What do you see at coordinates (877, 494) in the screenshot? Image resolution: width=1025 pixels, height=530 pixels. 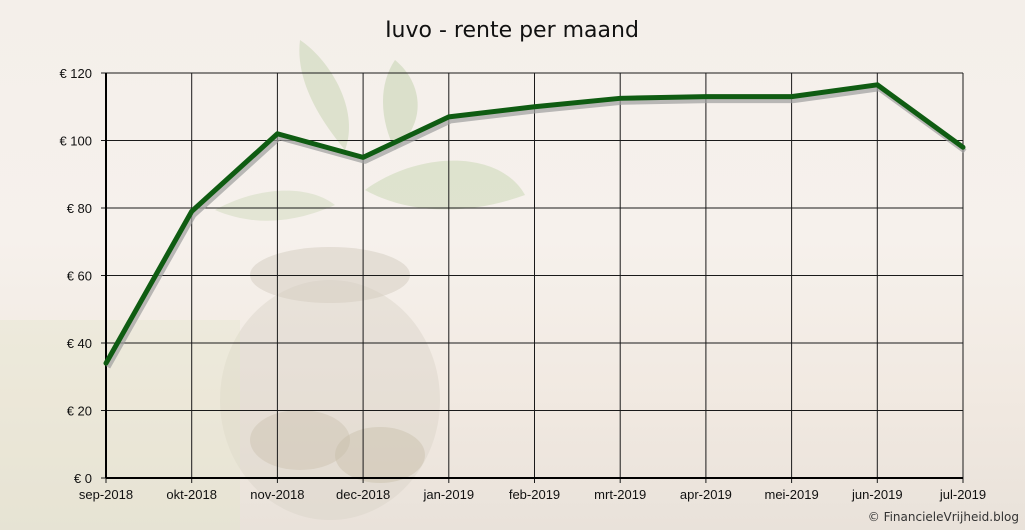 I see `x-tick-label: jun-2019` at bounding box center [877, 494].